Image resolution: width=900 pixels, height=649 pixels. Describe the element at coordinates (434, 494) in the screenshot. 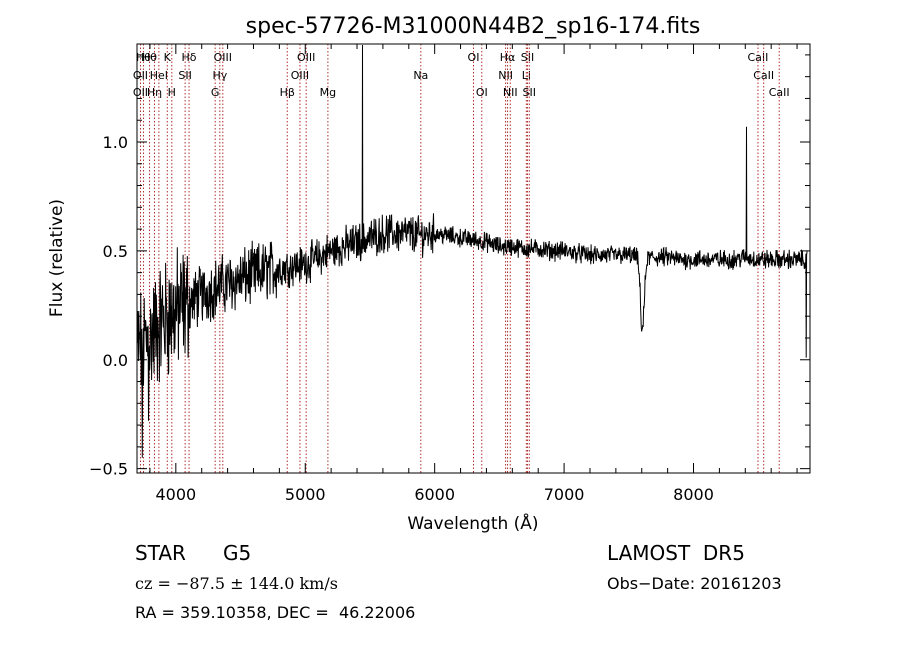

I see `x-tick-label-6000: 6000` at that location.